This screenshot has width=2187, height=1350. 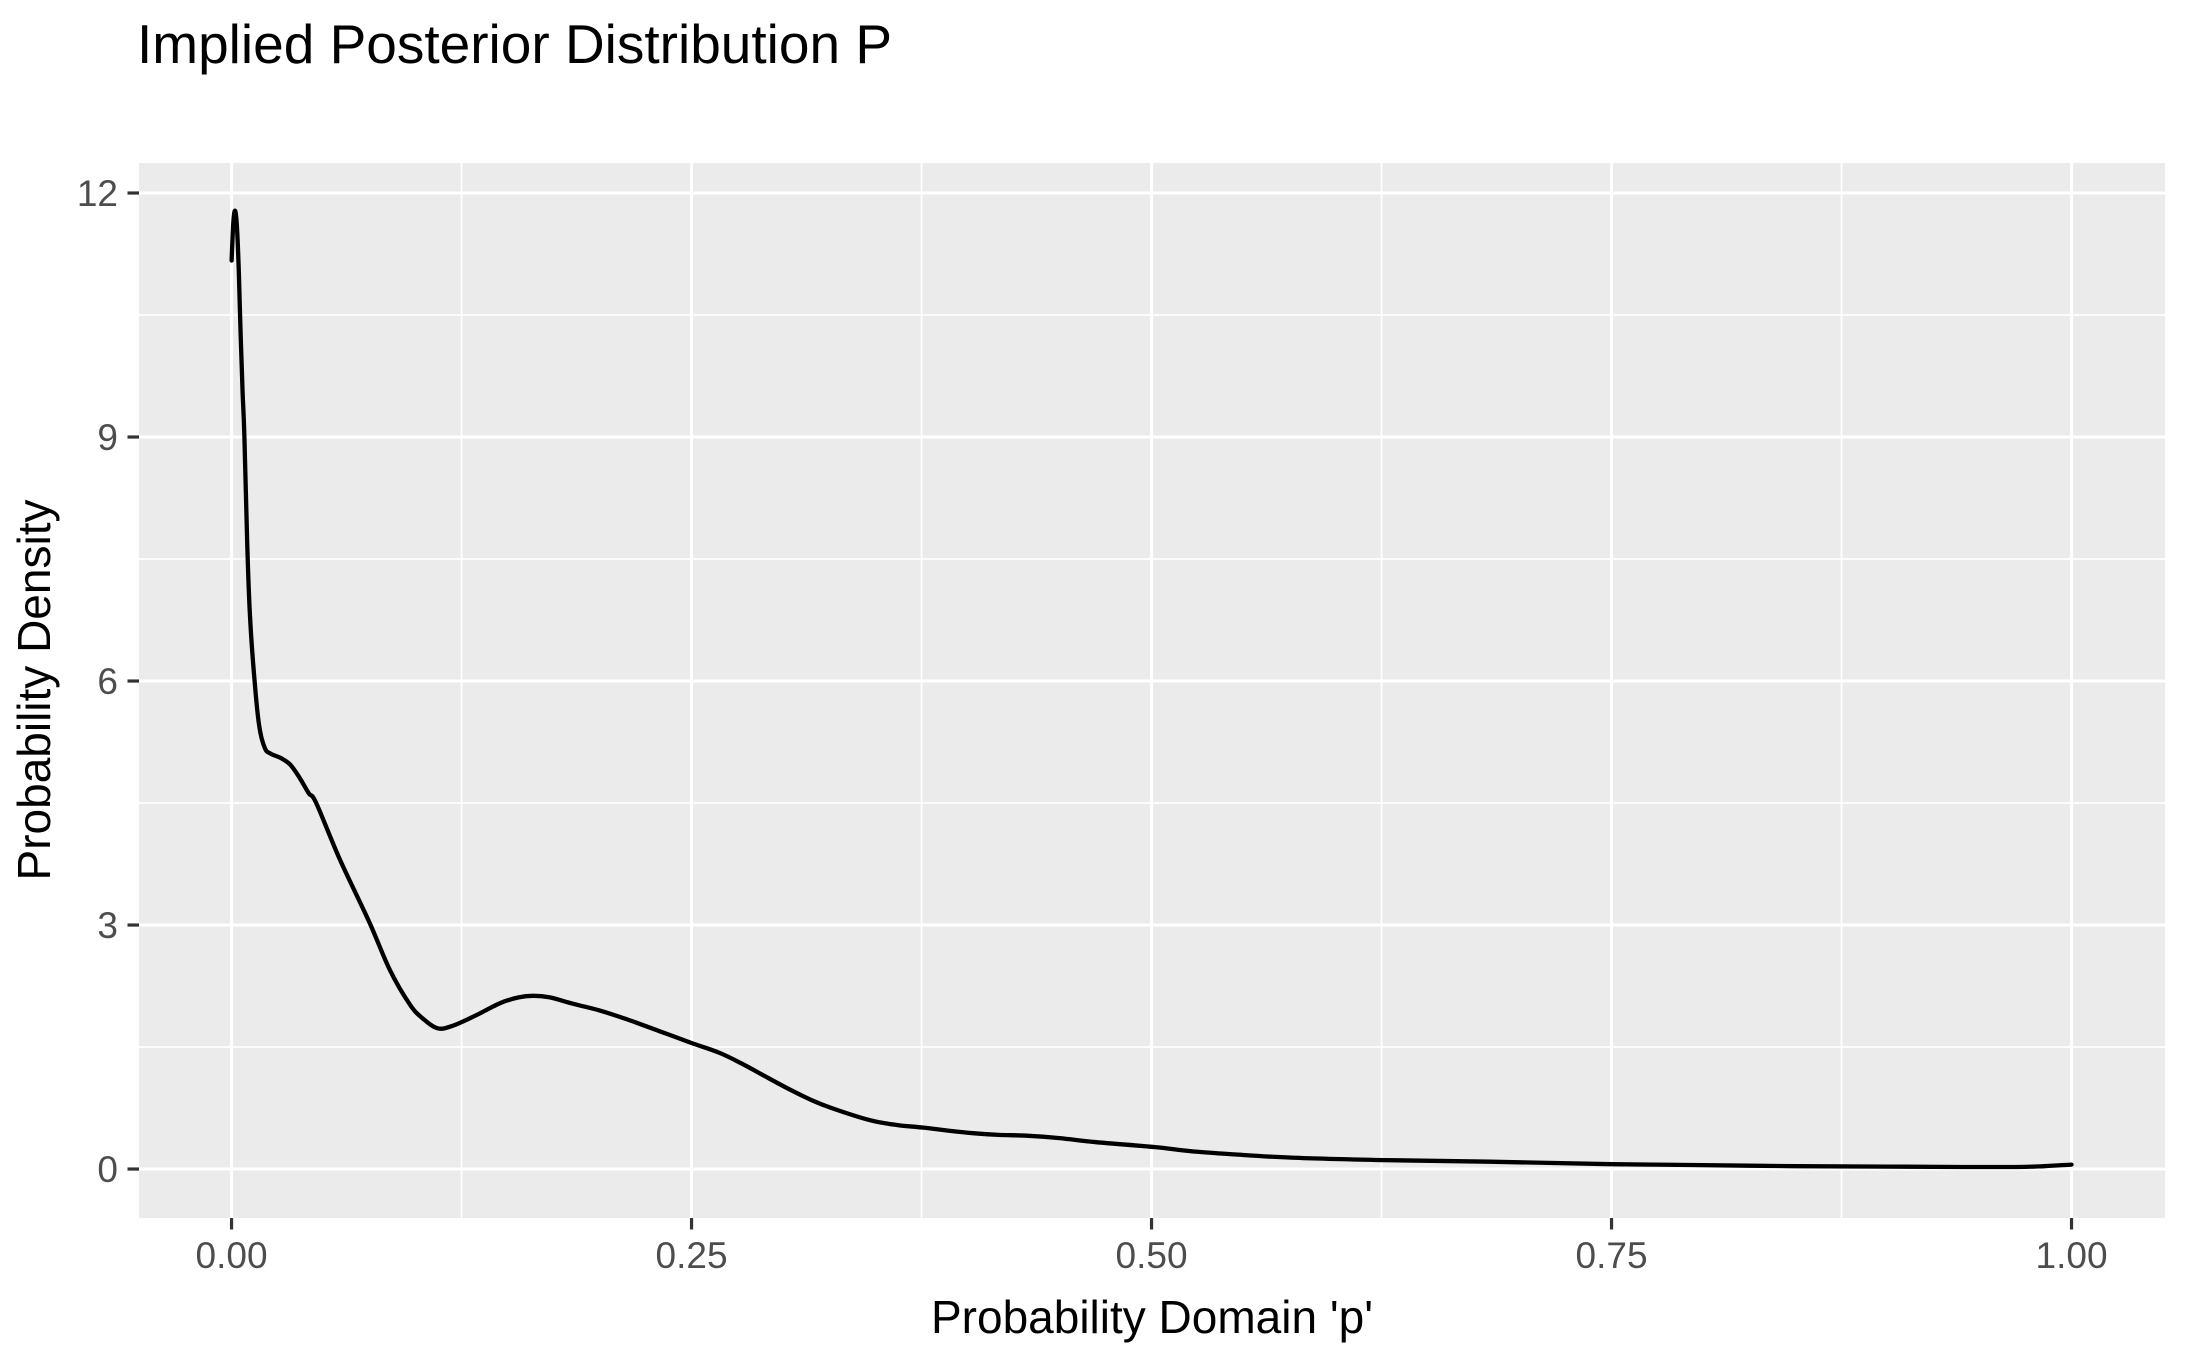 I want to click on y-axis-title: Probability Density, so click(x=34, y=690).